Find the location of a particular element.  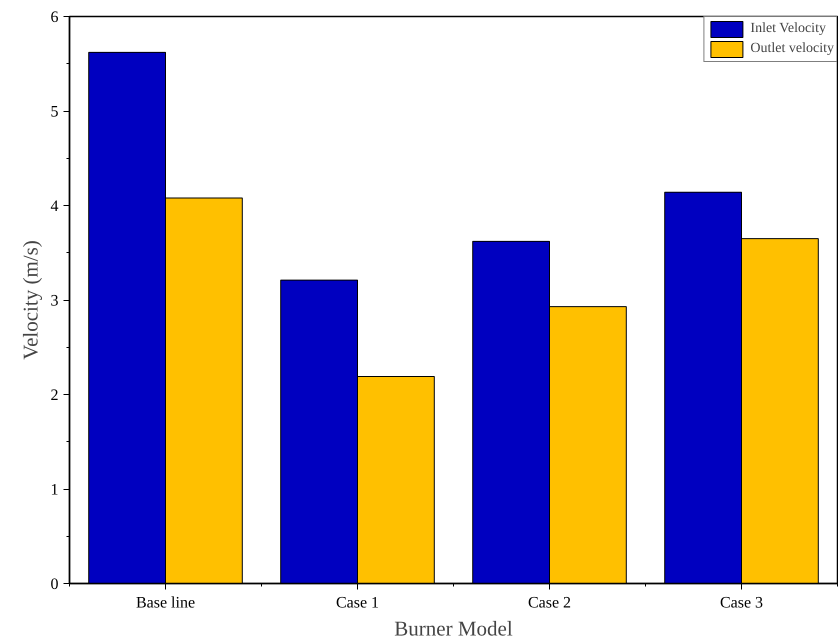

y-tick-label: 6 is located at coordinates (54, 17).